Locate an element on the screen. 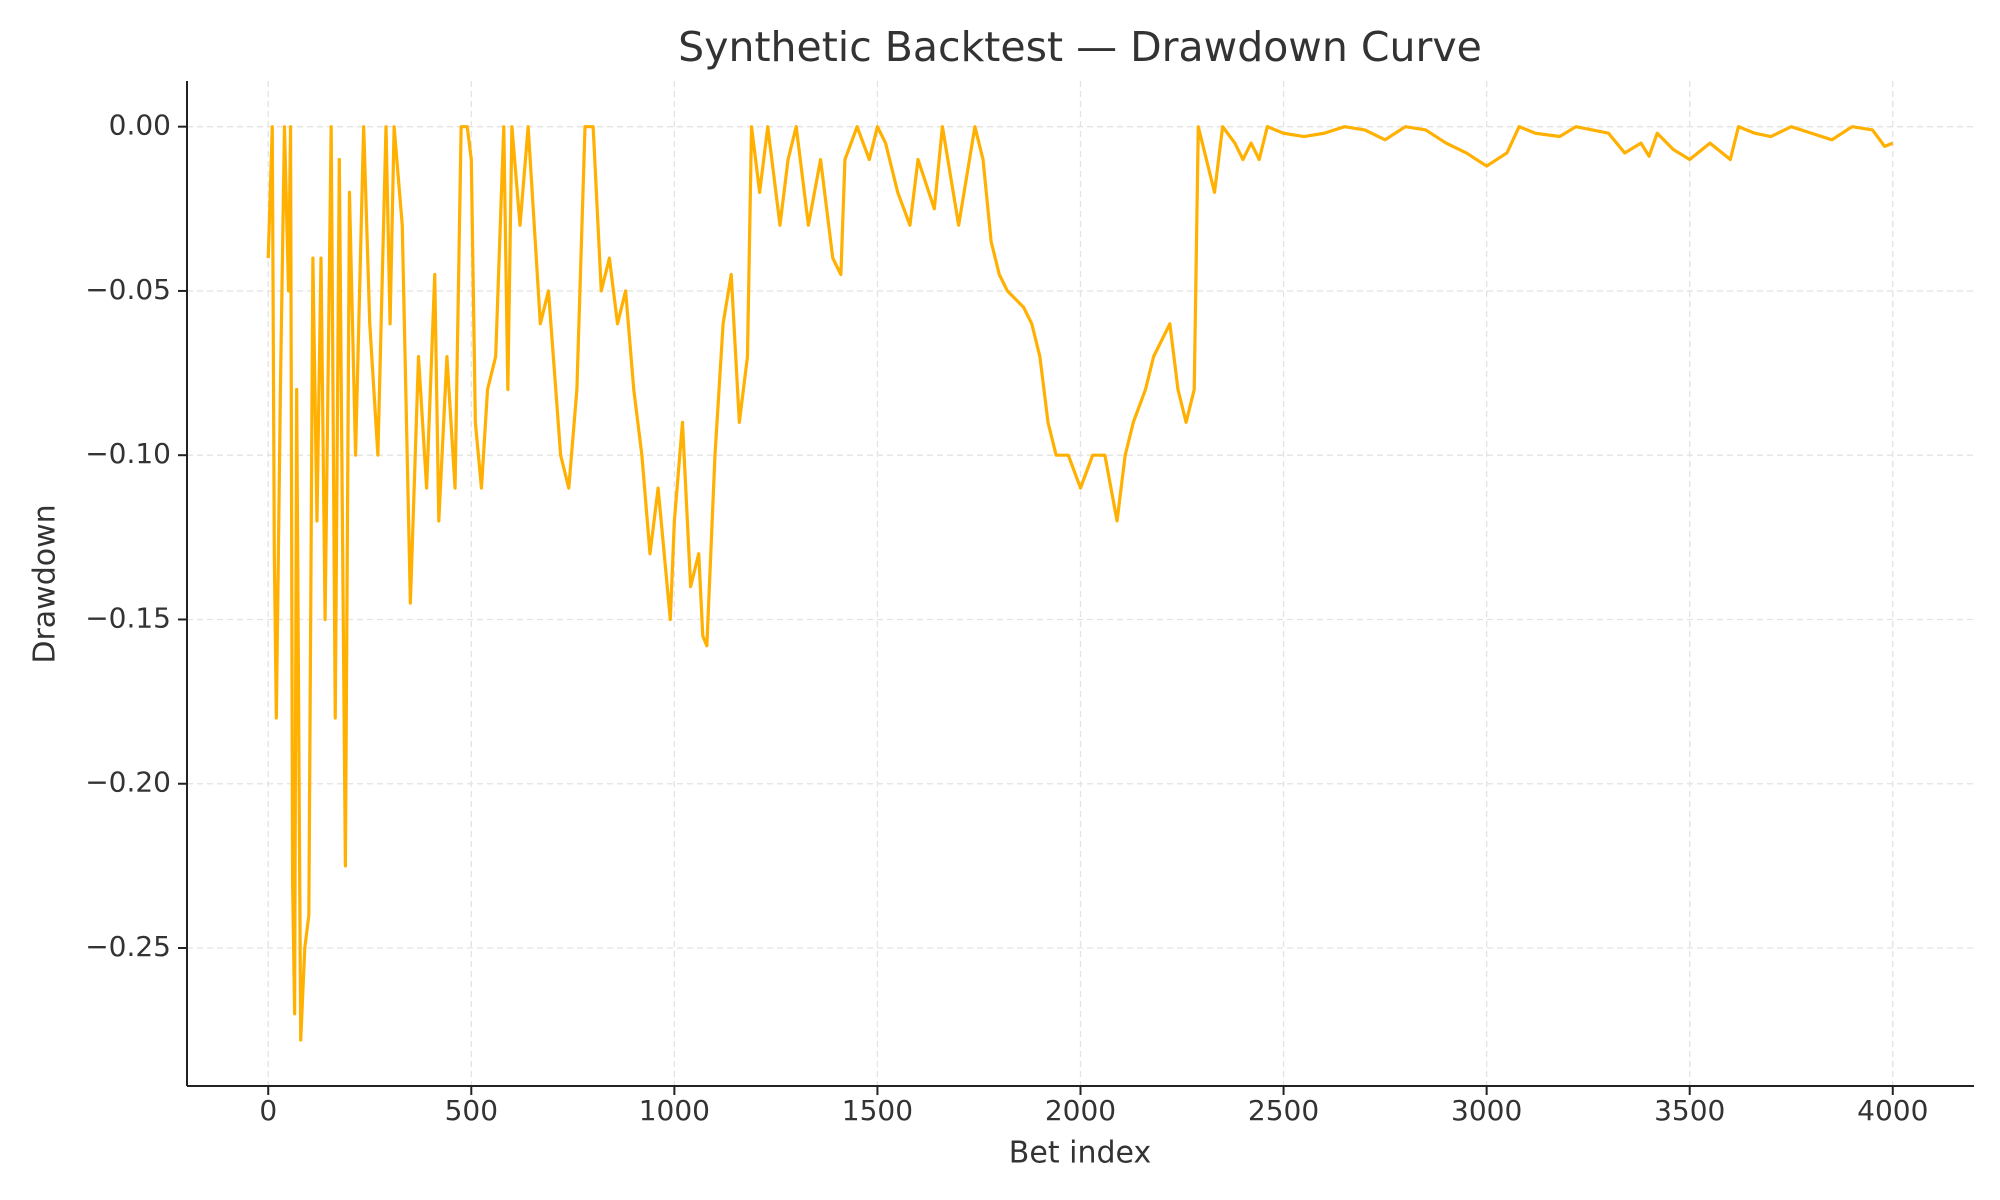  x-tick-label: 3500 is located at coordinates (1689, 1110).